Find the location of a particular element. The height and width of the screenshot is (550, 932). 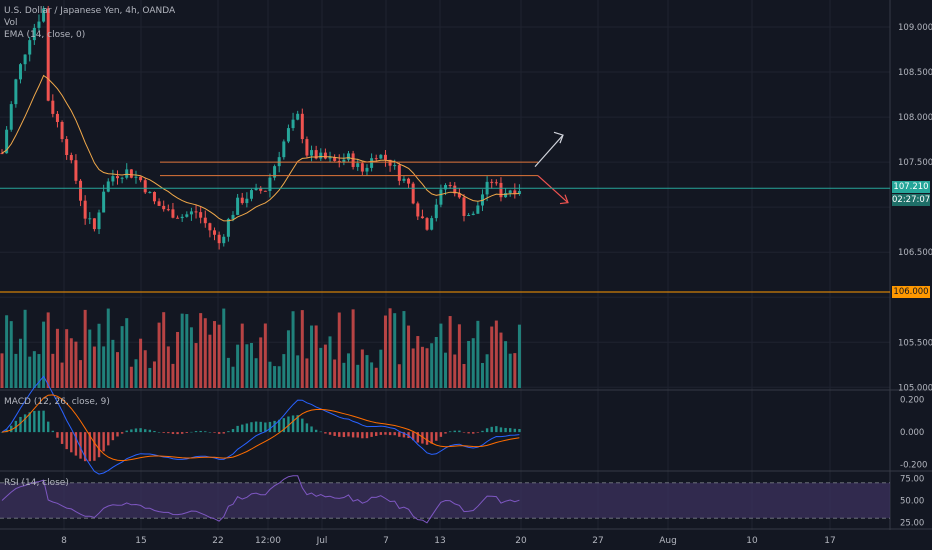

macd-axis-label: 0.000 is located at coordinates (912, 433).